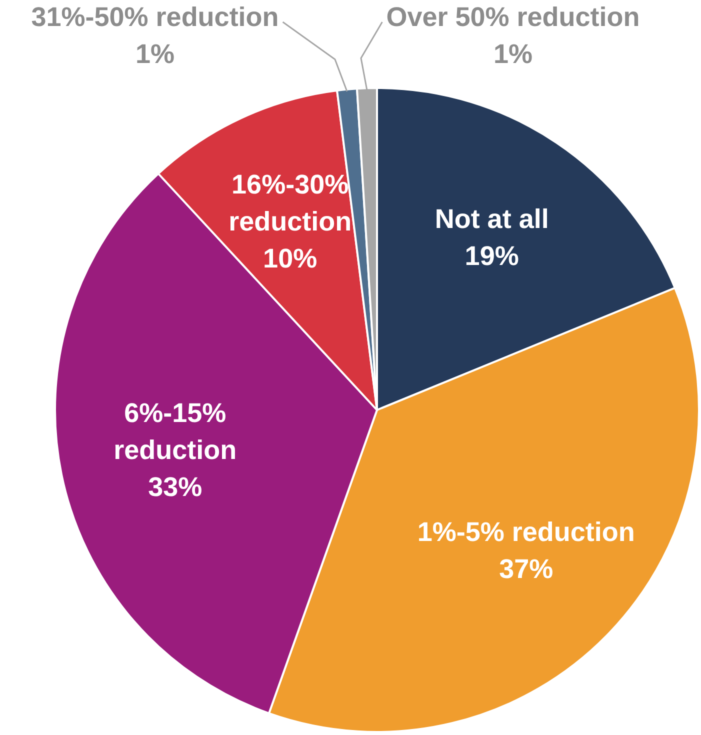 The height and width of the screenshot is (735, 701). What do you see at coordinates (175, 431) in the screenshot?
I see `slice-label: 6%-15% reduction` at bounding box center [175, 431].